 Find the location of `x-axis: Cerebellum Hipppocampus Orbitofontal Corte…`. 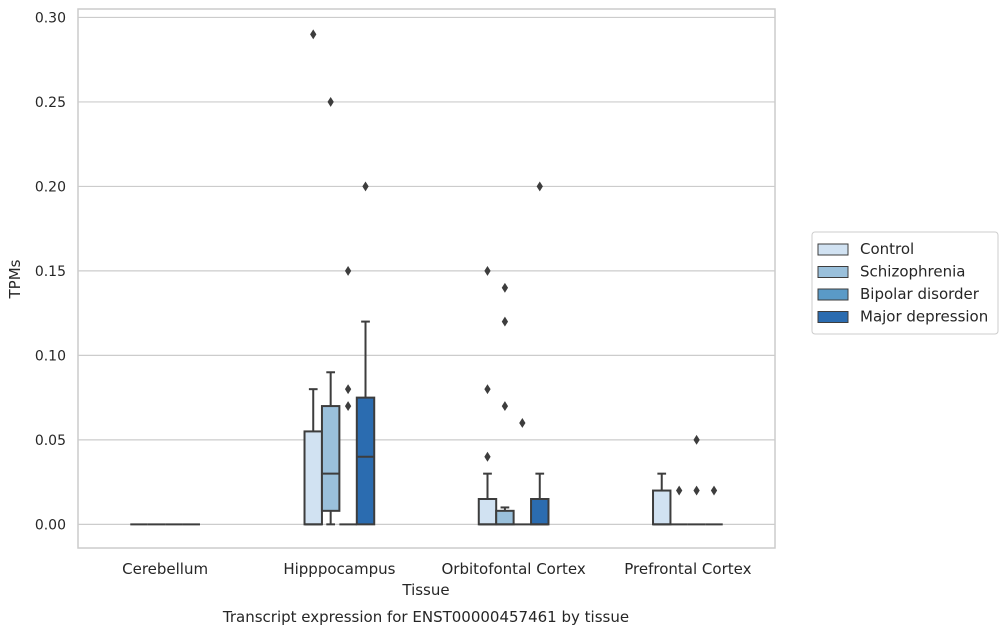

x-axis: Cerebellum Hipppocampus Orbitofontal Corte… is located at coordinates (436, 569).